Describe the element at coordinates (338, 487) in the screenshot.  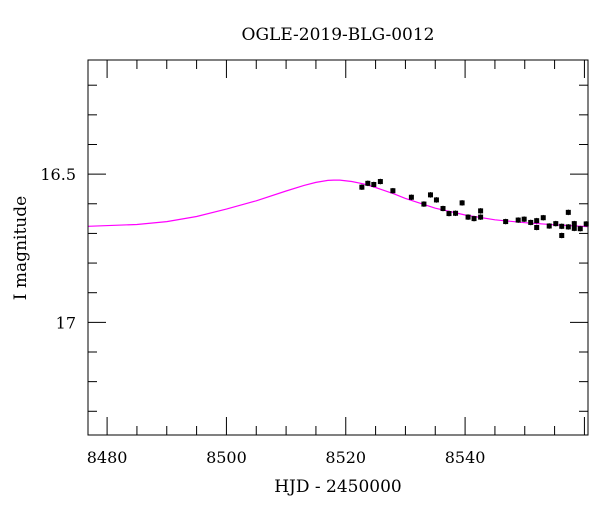
I see `x-axis-label: HJD - 2450000` at that location.